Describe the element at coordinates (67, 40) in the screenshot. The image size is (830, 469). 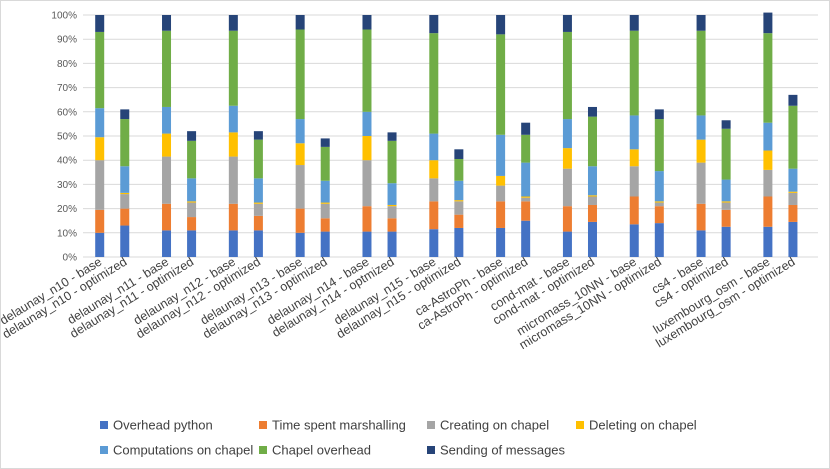
I see `y-tick-label: 90%` at that location.